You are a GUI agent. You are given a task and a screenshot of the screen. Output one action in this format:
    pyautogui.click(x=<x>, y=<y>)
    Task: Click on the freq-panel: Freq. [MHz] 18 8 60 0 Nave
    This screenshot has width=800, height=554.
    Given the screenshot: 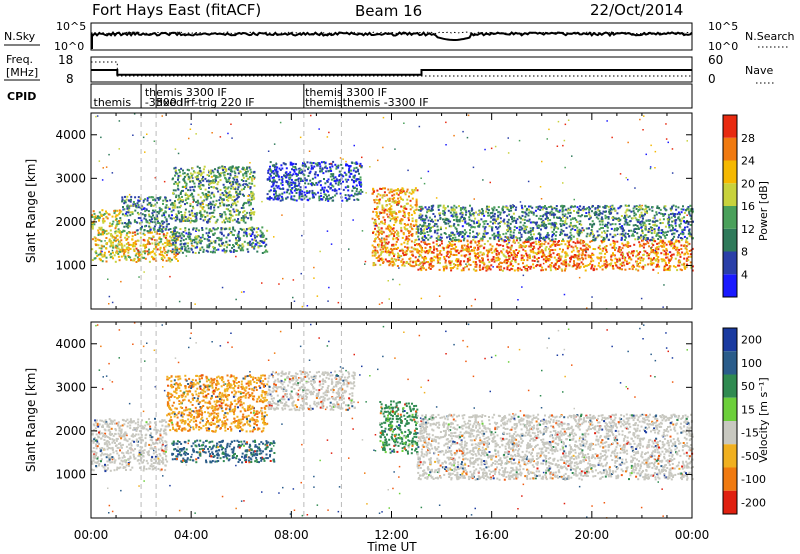 What is the action you would take?
    pyautogui.click(x=390, y=69)
    